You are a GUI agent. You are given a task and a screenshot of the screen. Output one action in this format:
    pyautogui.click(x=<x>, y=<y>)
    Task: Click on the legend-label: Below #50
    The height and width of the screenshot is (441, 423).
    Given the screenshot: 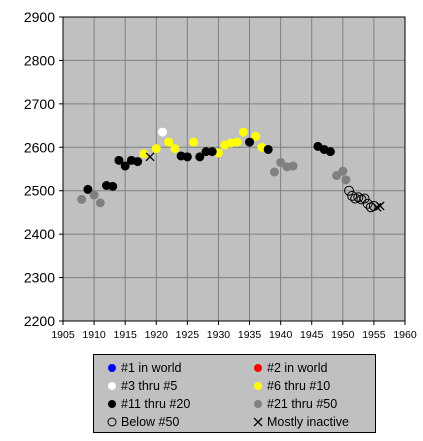 What is the action you would take?
    pyautogui.click(x=150, y=421)
    